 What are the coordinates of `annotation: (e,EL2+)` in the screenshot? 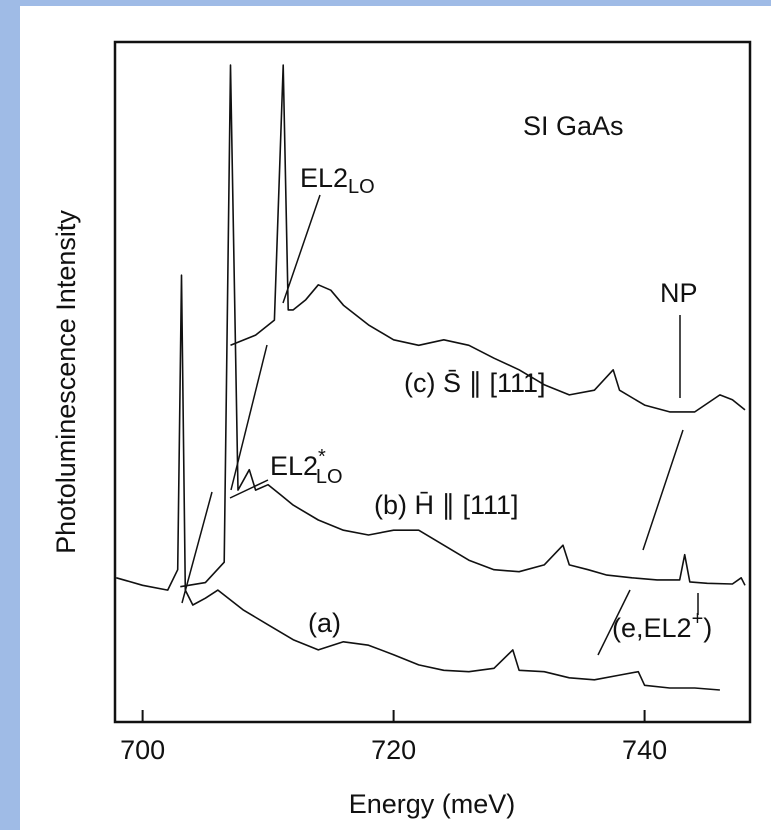 It's located at (662, 625).